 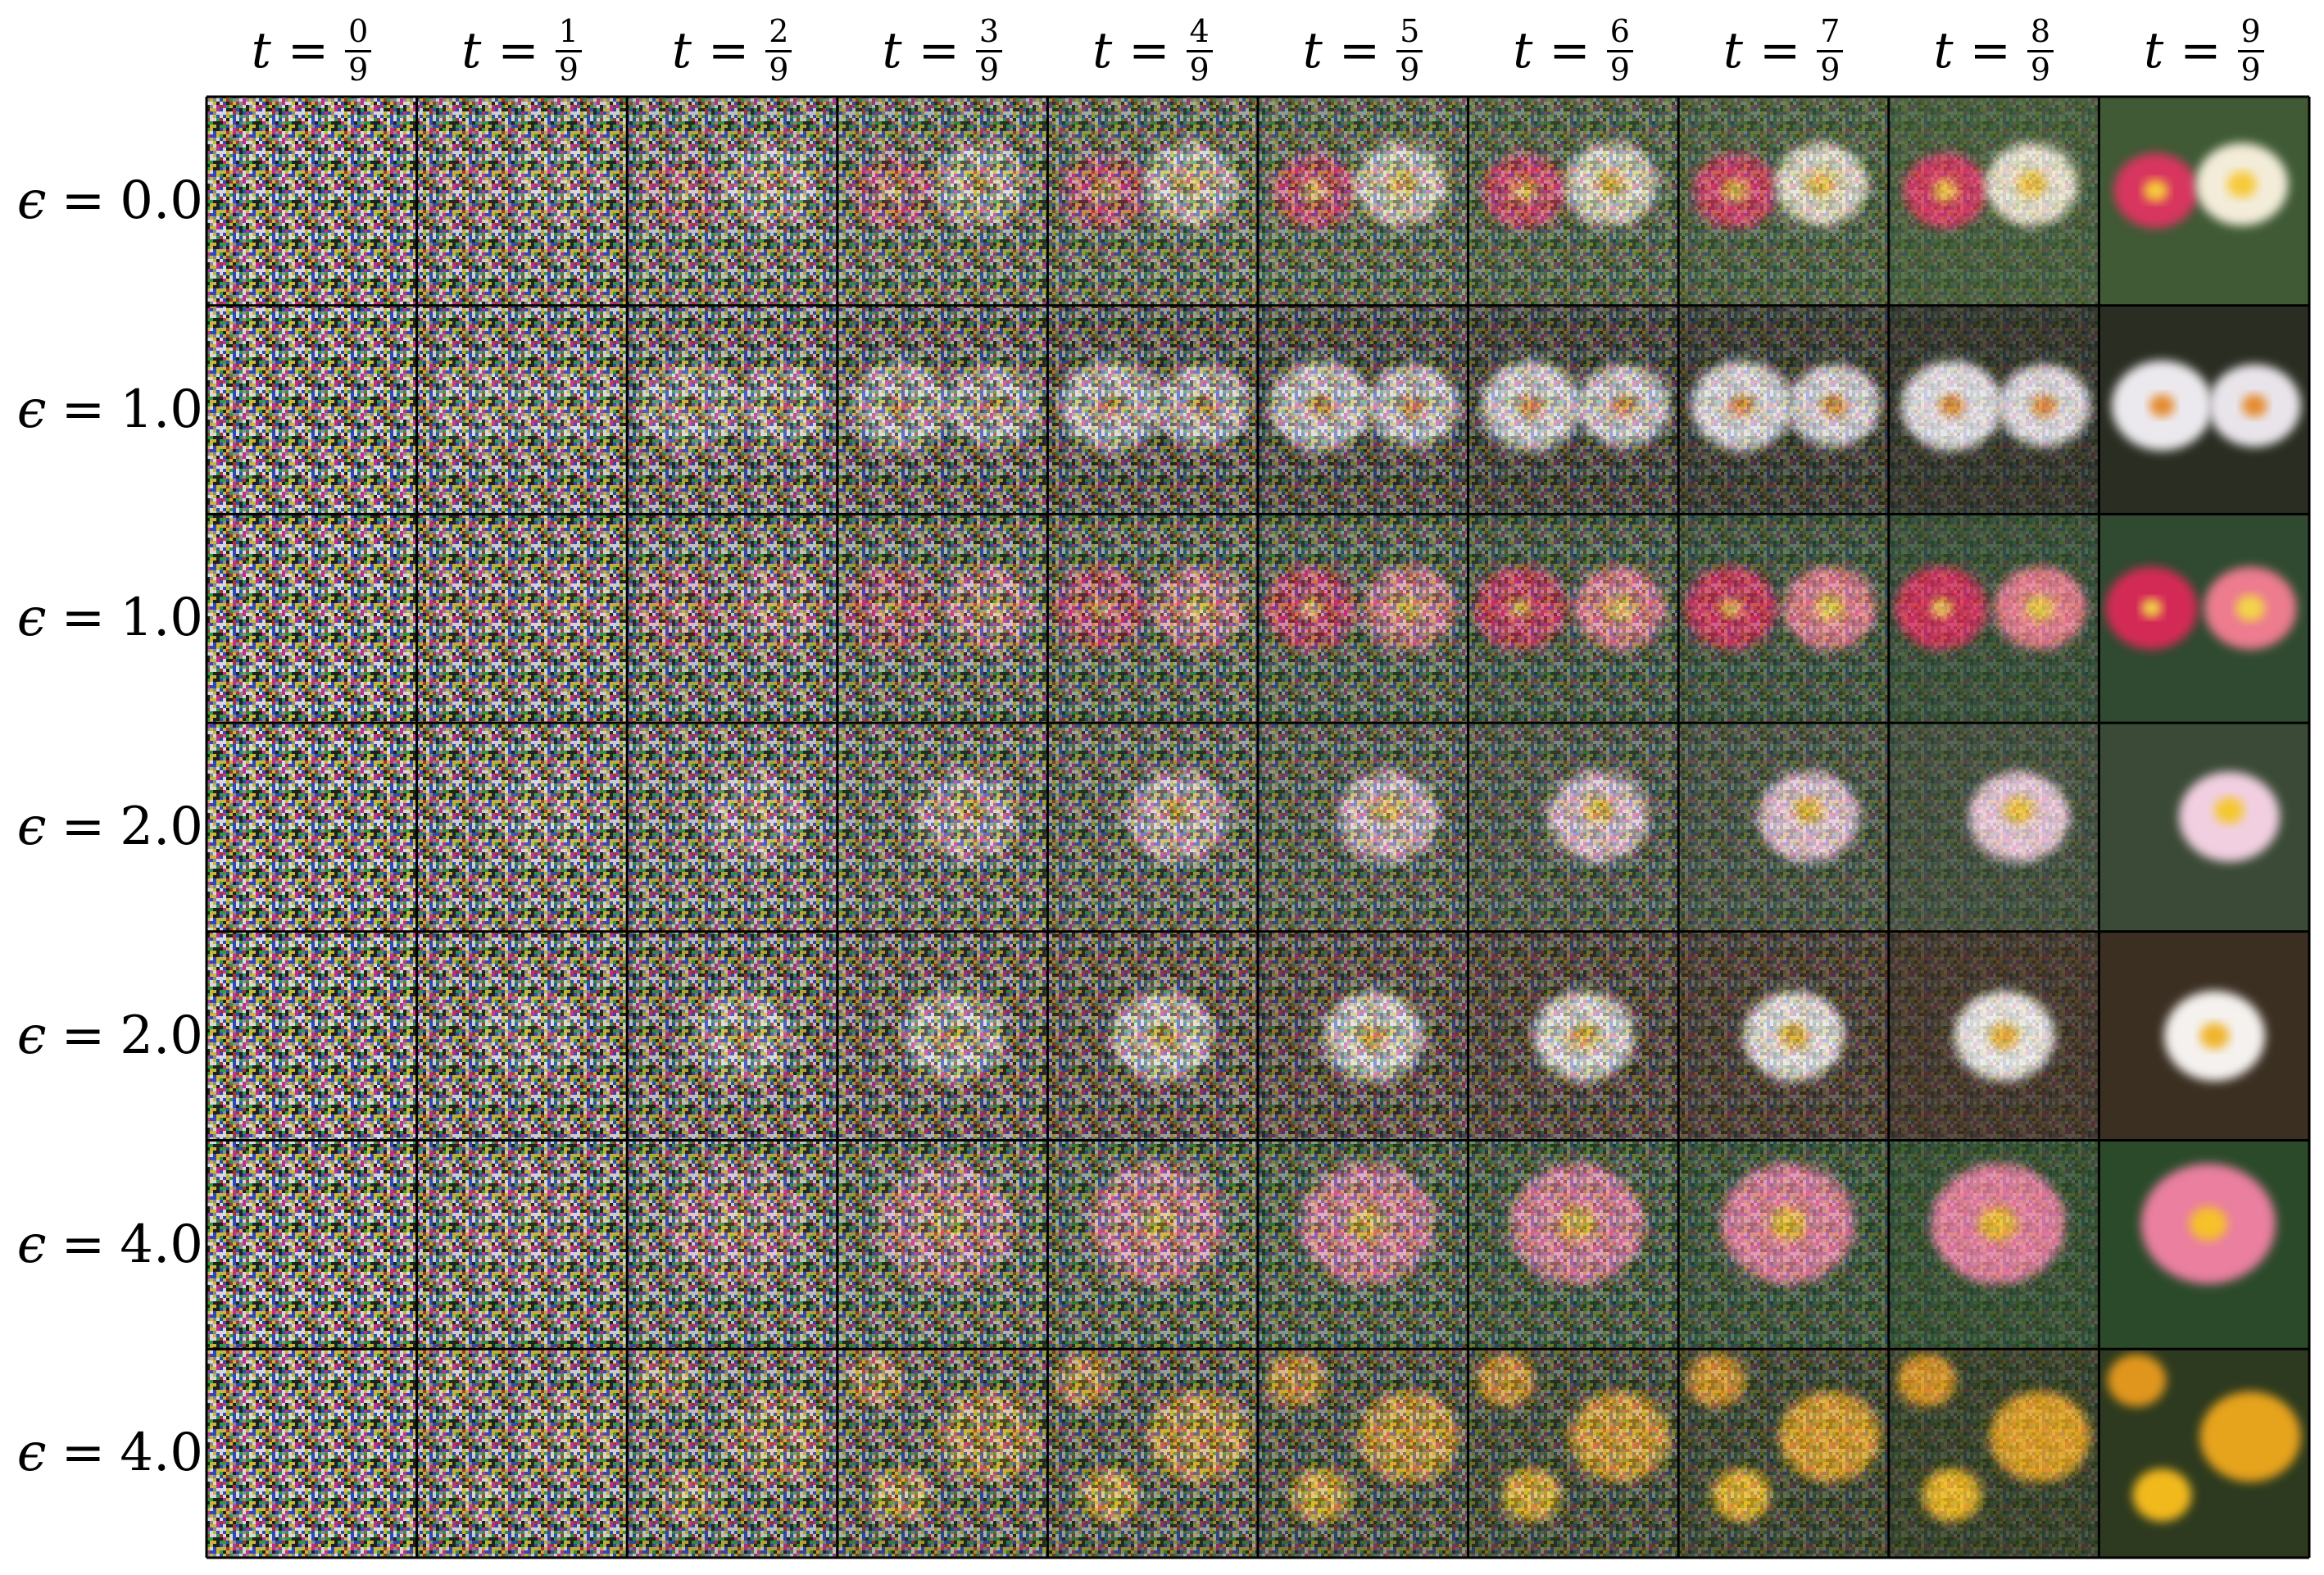 What do you see at coordinates (101, 1036) in the screenshot?
I see `row-header-4: ϵ = 2.0` at bounding box center [101, 1036].